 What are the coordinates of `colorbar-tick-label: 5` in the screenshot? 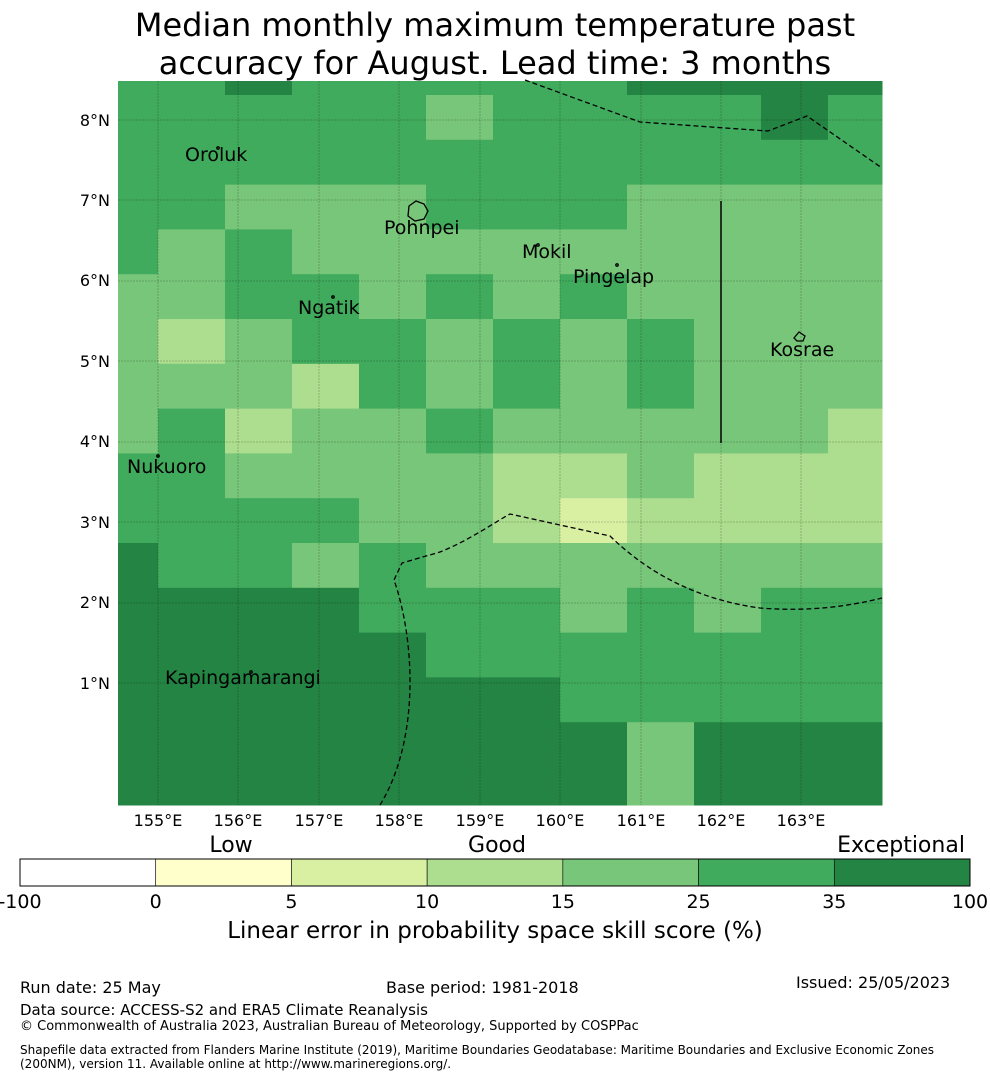 It's located at (291, 902).